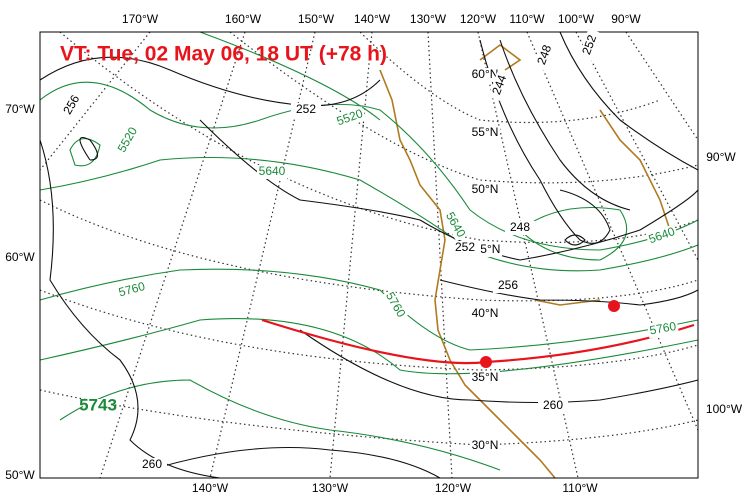 The image size is (750, 497). I want to click on lon-label: 170°W, so click(140, 19).